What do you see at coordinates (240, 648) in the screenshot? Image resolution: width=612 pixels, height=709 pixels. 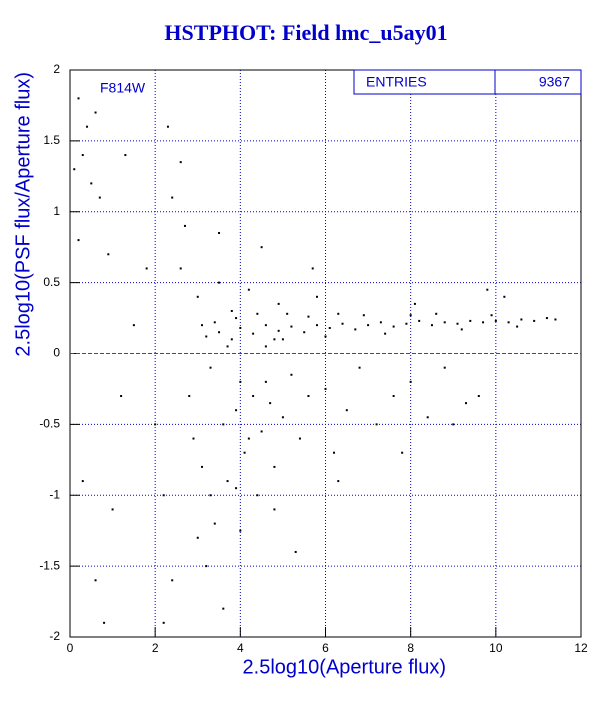 I see `x-tick-label: 4` at bounding box center [240, 648].